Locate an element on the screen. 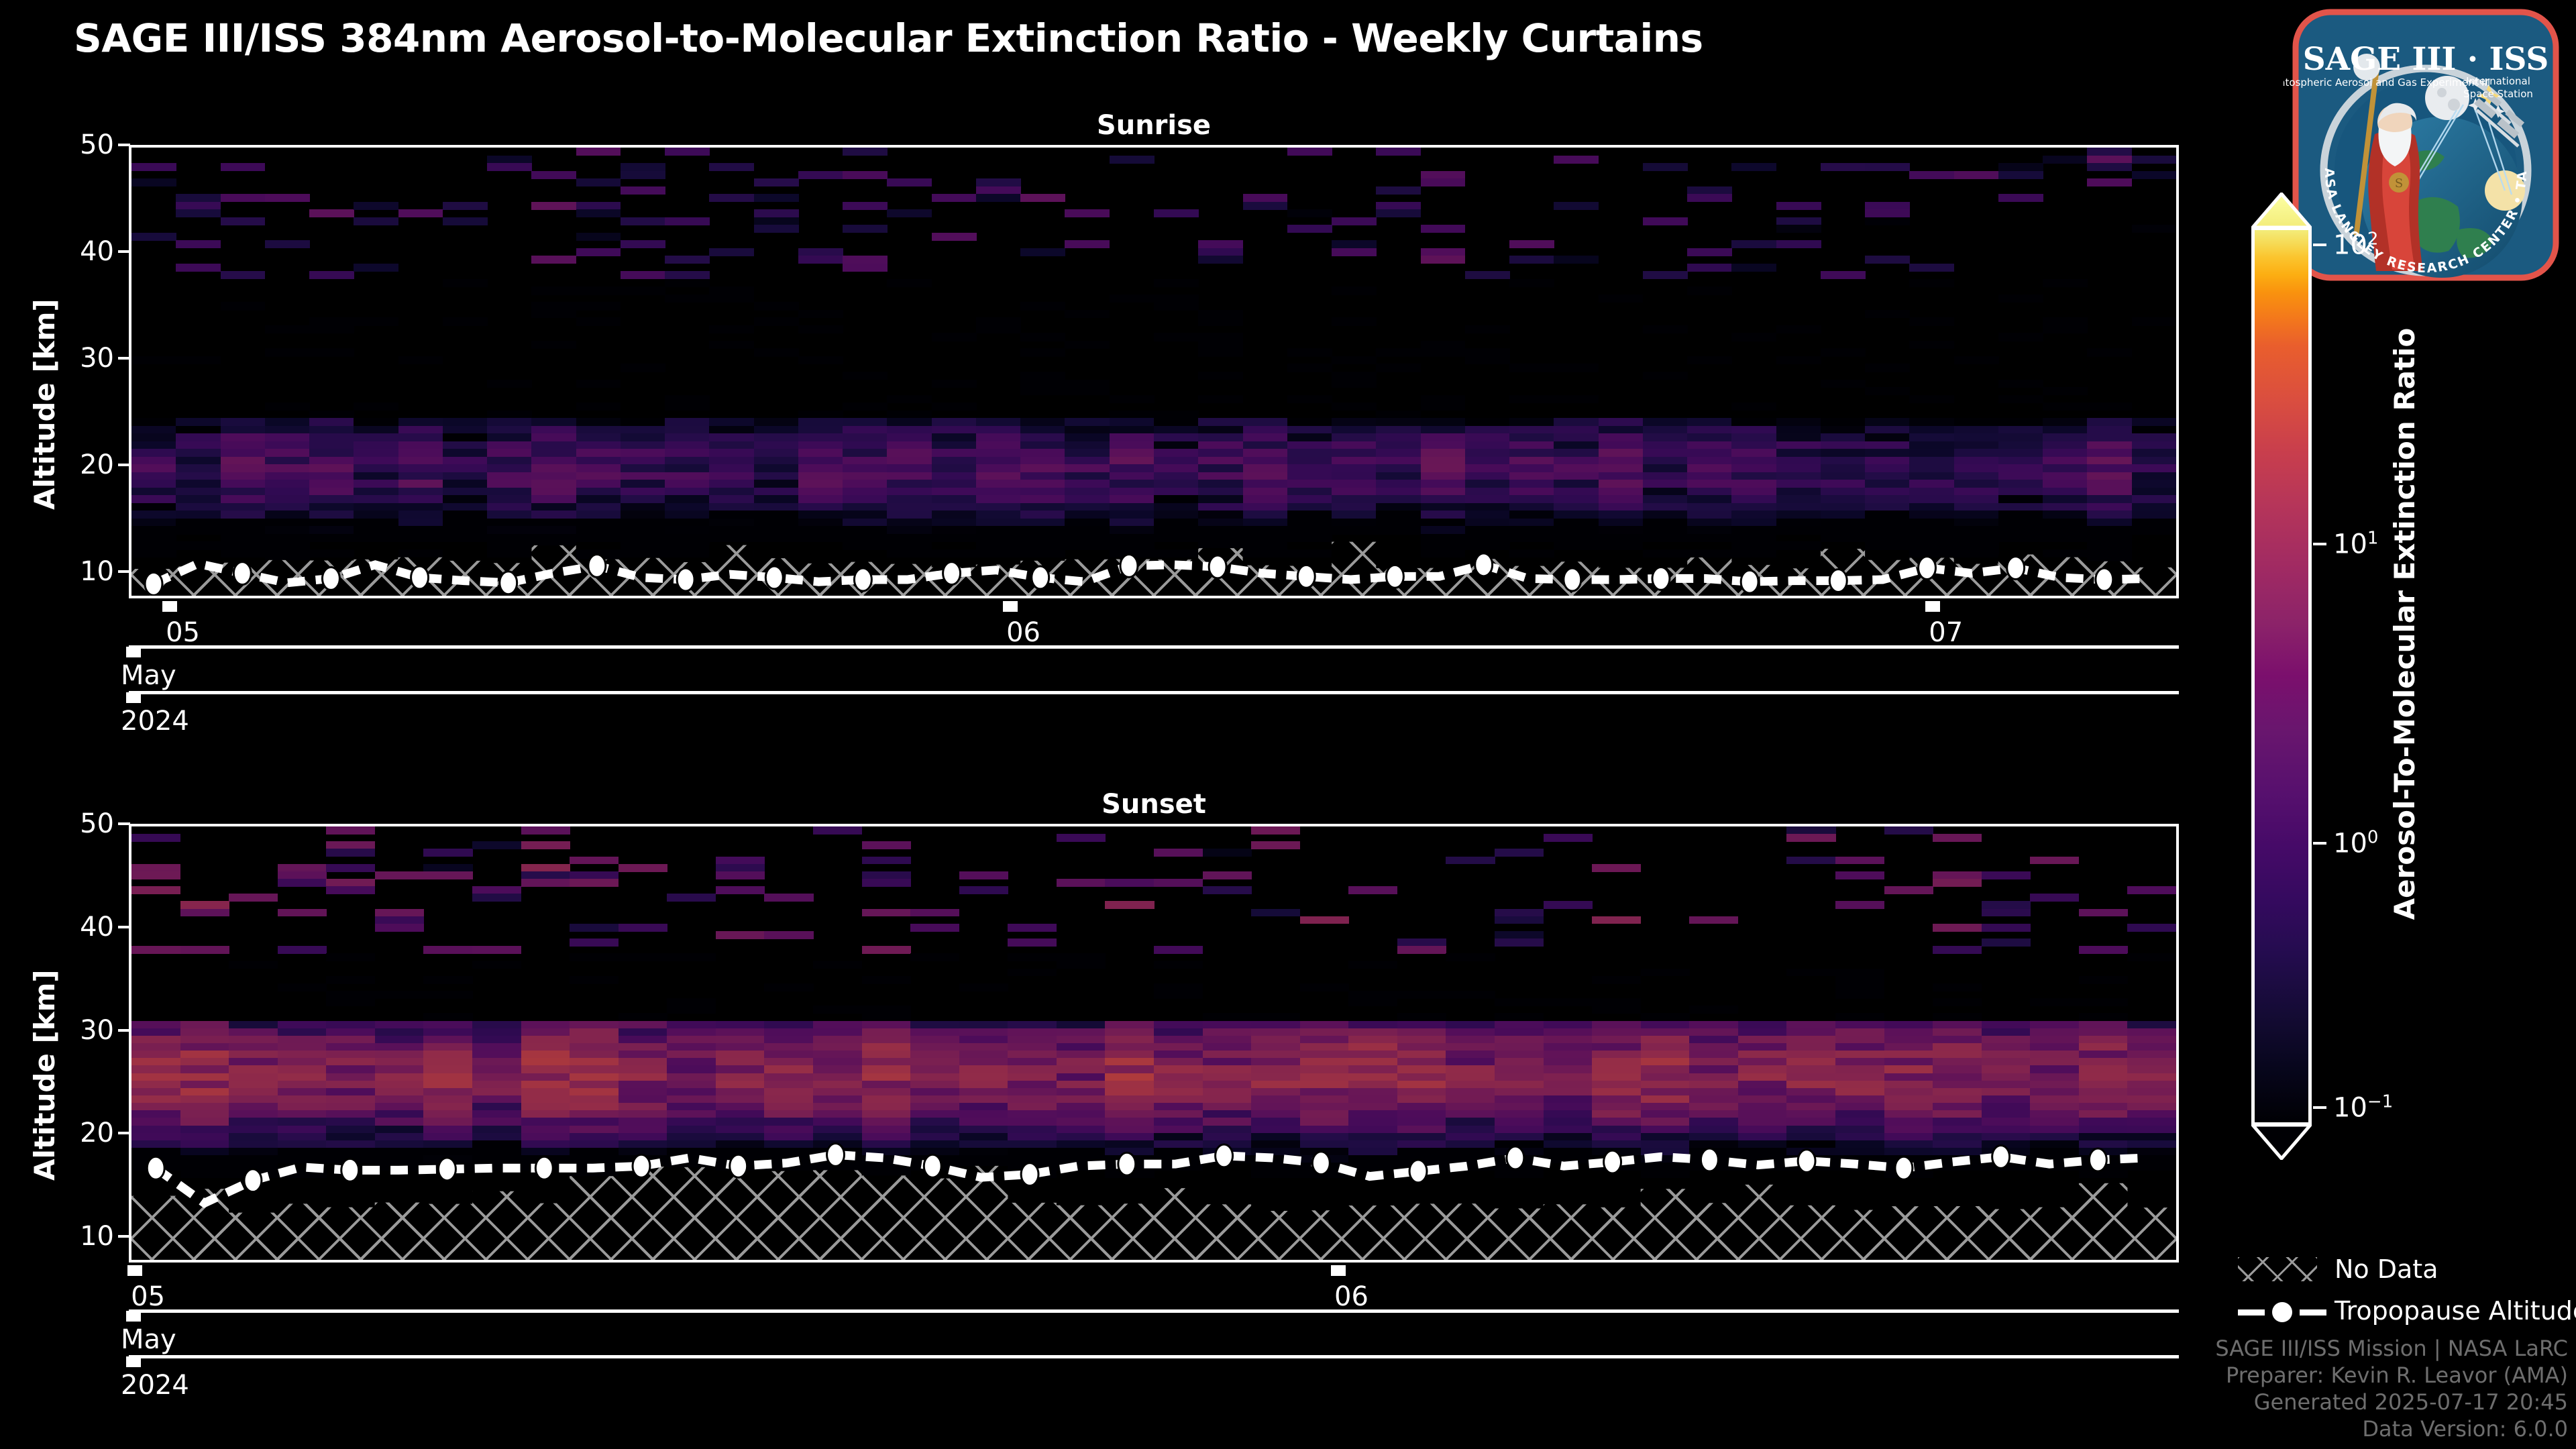 The image size is (2576, 1449). hatch-swatch-icon is located at coordinates (2278, 1270).